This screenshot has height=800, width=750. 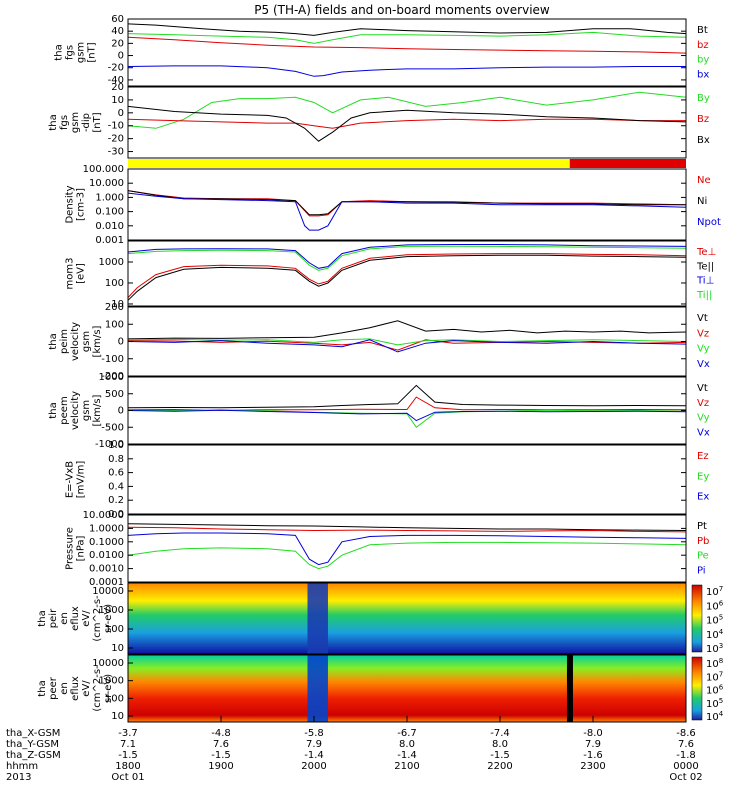 What do you see at coordinates (714, 620) in the screenshot?
I see `colorbar-label: 10⁵` at bounding box center [714, 620].